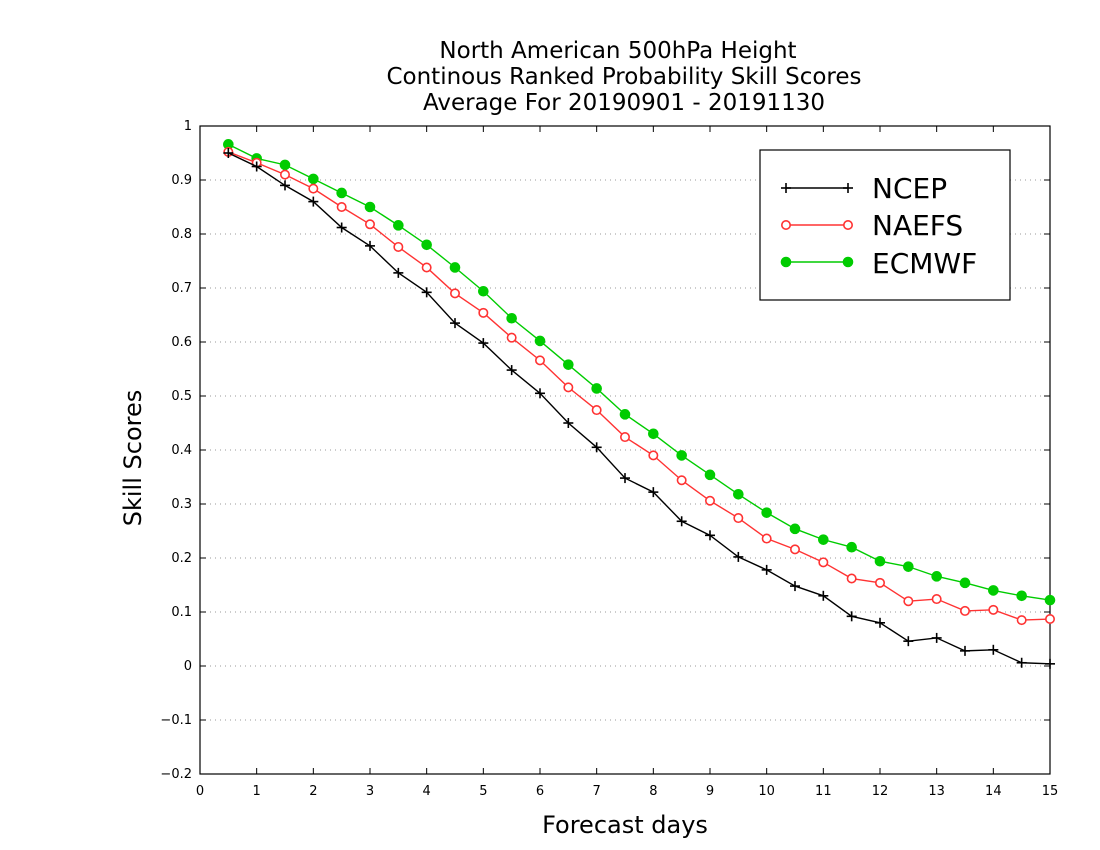  What do you see at coordinates (917, 225) in the screenshot?
I see `legend-label-naefs: NAEFS` at bounding box center [917, 225].